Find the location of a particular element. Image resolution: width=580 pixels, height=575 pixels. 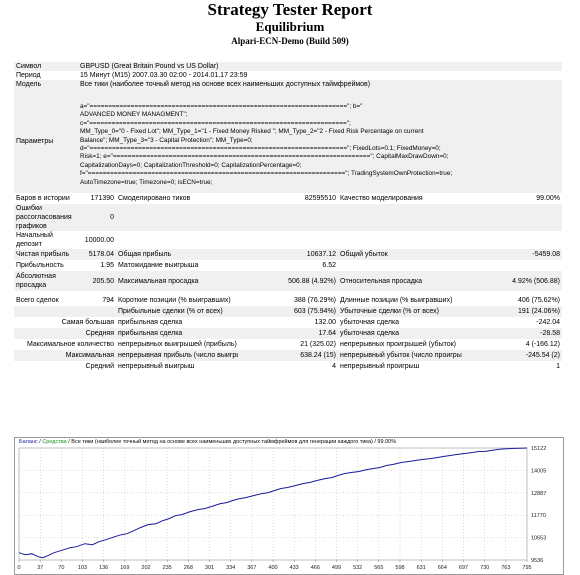

x-tick-label: 70 is located at coordinates (61, 568).